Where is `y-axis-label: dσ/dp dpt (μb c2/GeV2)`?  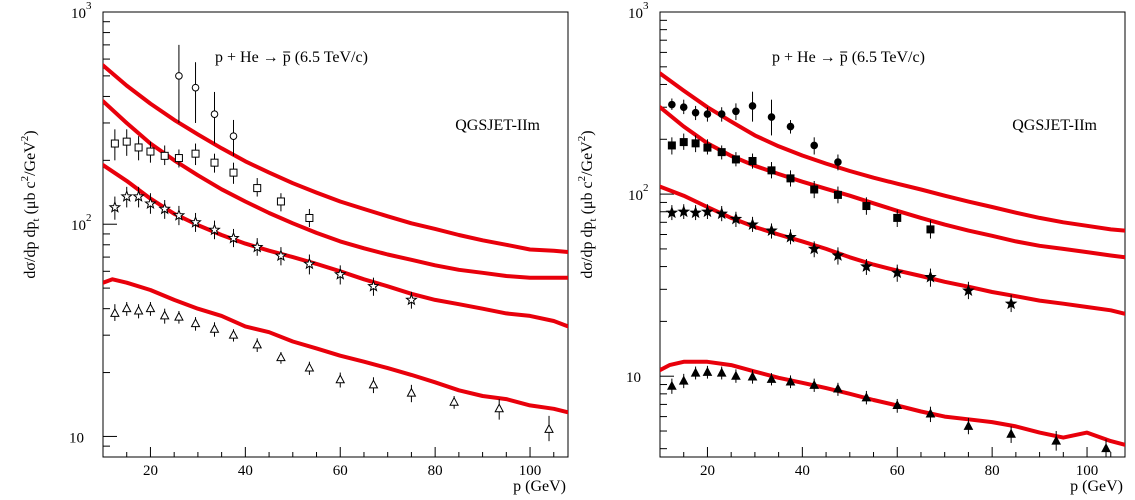
y-axis-label: dσ/dp dpt (μb c2/GeV2) is located at coordinates (587, 204).